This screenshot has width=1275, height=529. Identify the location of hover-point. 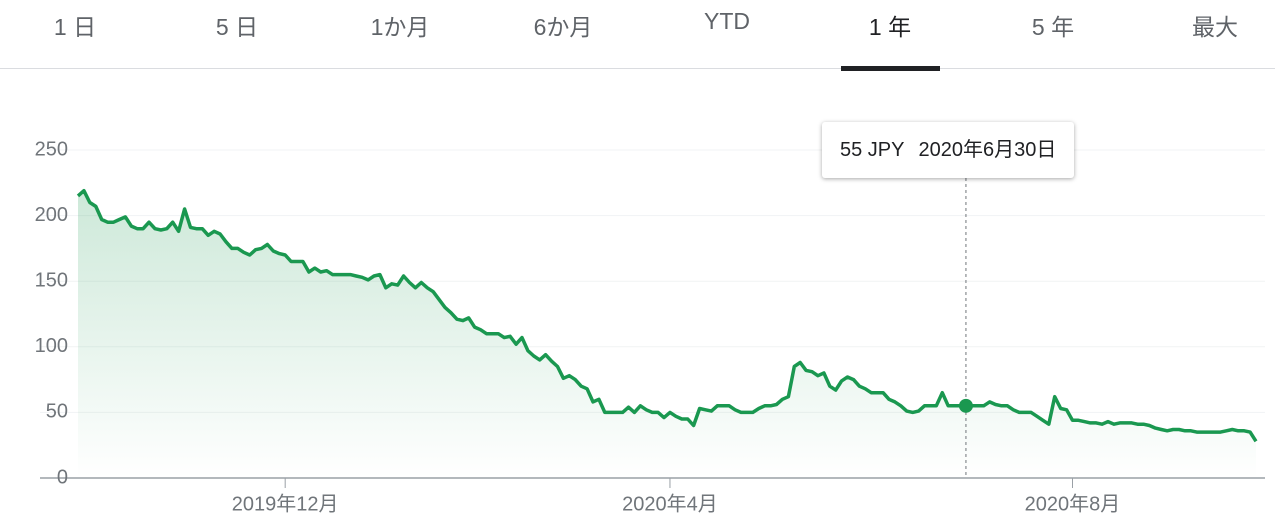
(965, 405).